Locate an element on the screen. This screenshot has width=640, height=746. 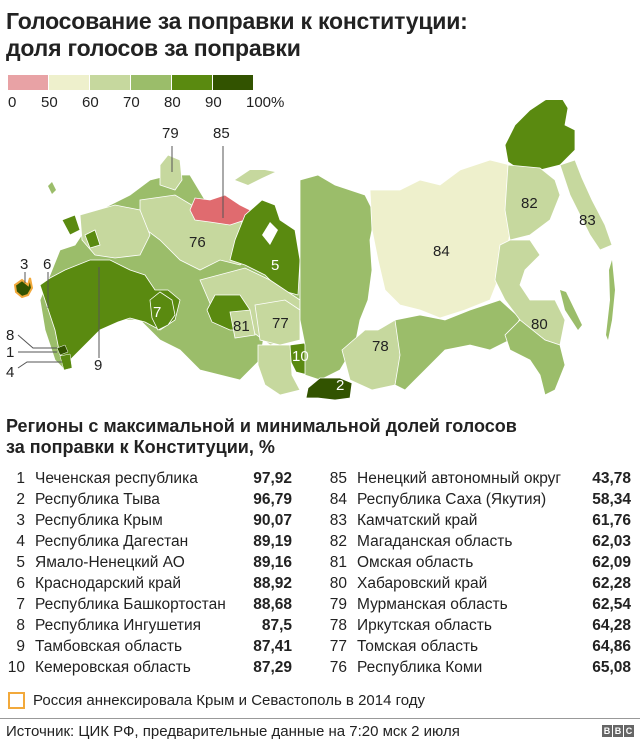
table-row: 80 Хабаровский край 62,28 is located at coordinates (478, 583).